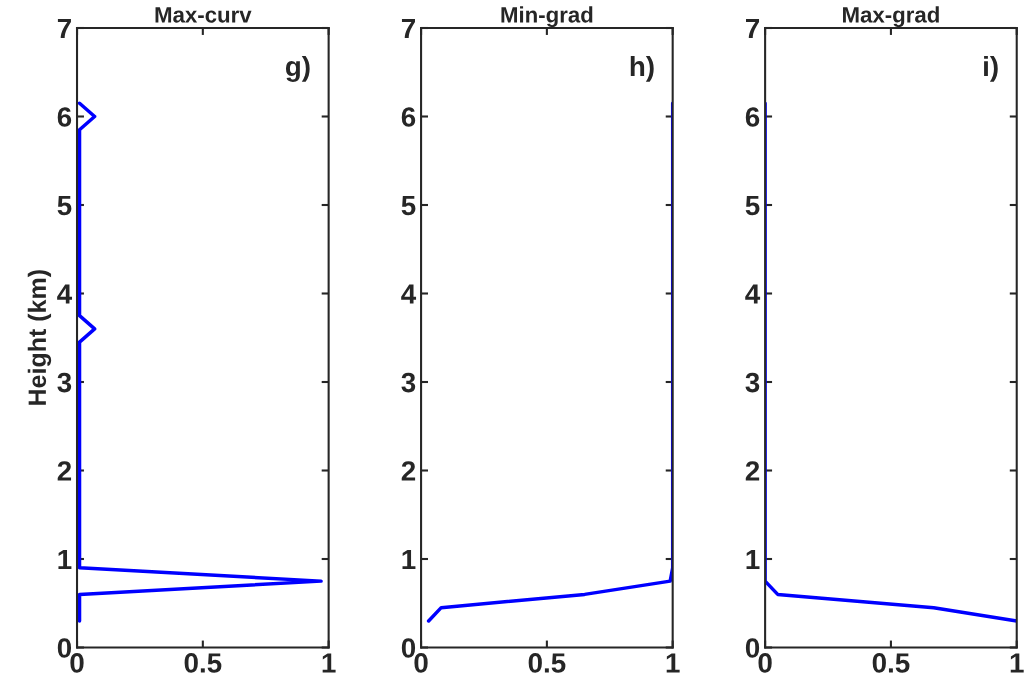  I want to click on chart-title: Min-grad, so click(547, 17).